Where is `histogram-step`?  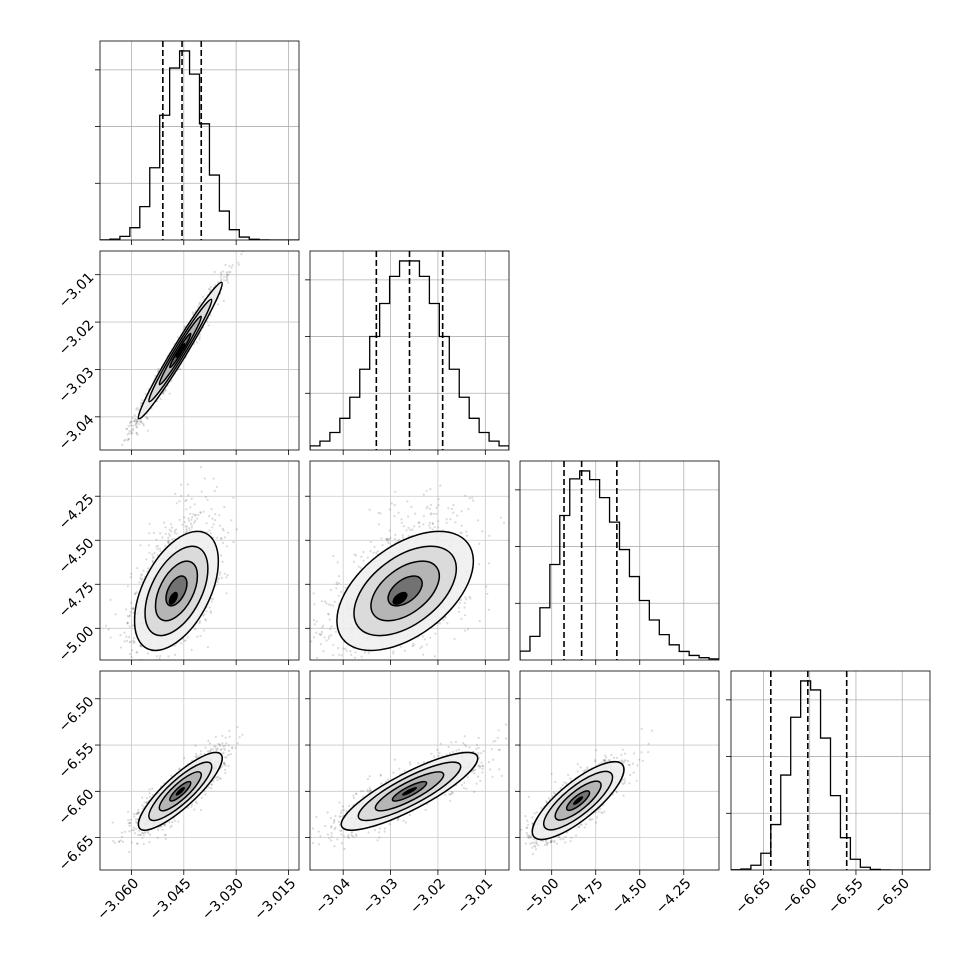 histogram-step is located at coordinates (199, 145).